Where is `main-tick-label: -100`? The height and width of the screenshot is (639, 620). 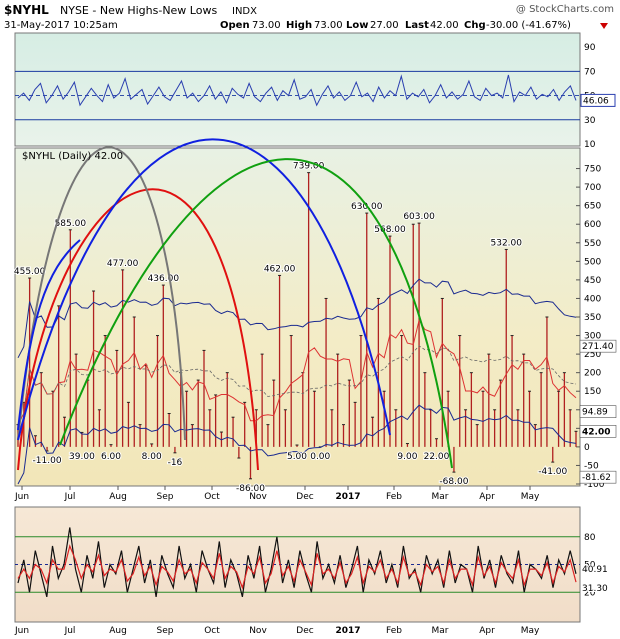 main-tick-label: -100 is located at coordinates (594, 485).